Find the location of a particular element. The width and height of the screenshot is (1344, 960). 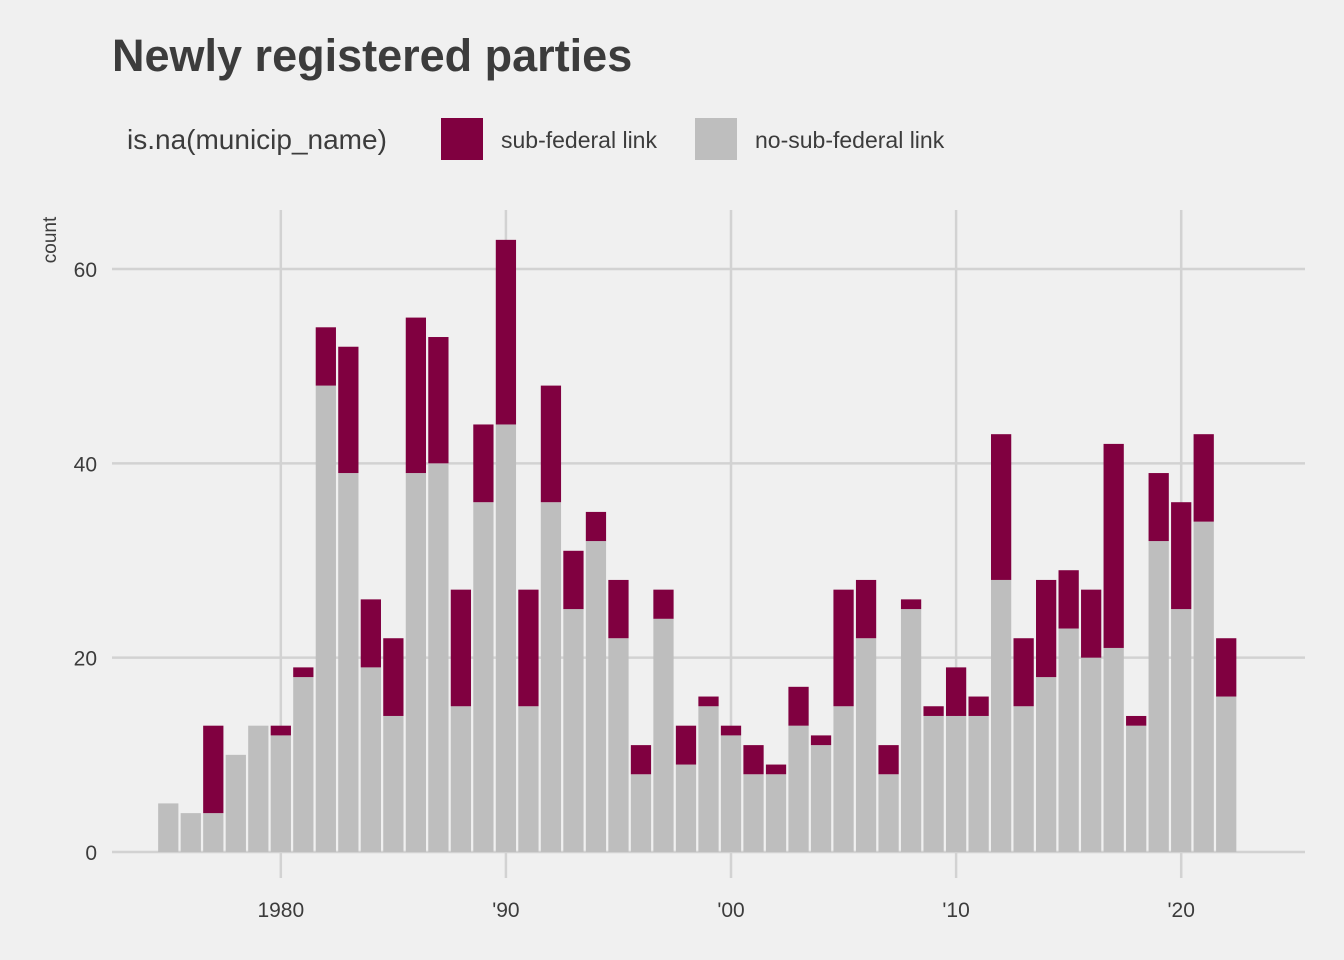

y-tick-label: 20 is located at coordinates (85, 659).